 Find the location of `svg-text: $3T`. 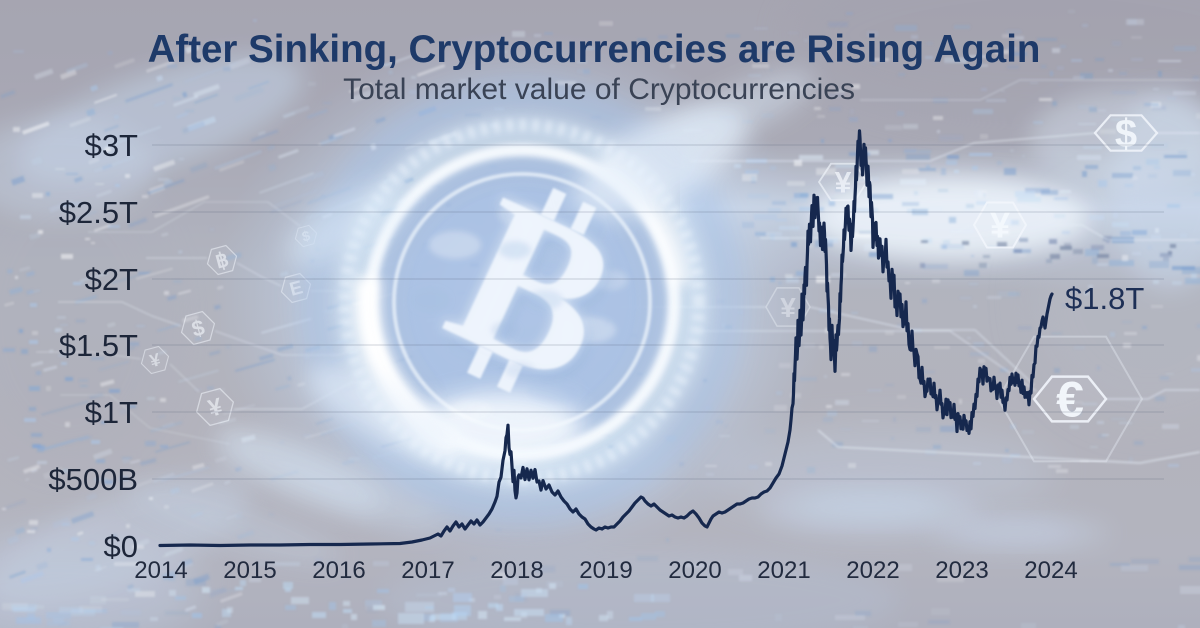

svg-text: $3T is located at coordinates (111, 145).